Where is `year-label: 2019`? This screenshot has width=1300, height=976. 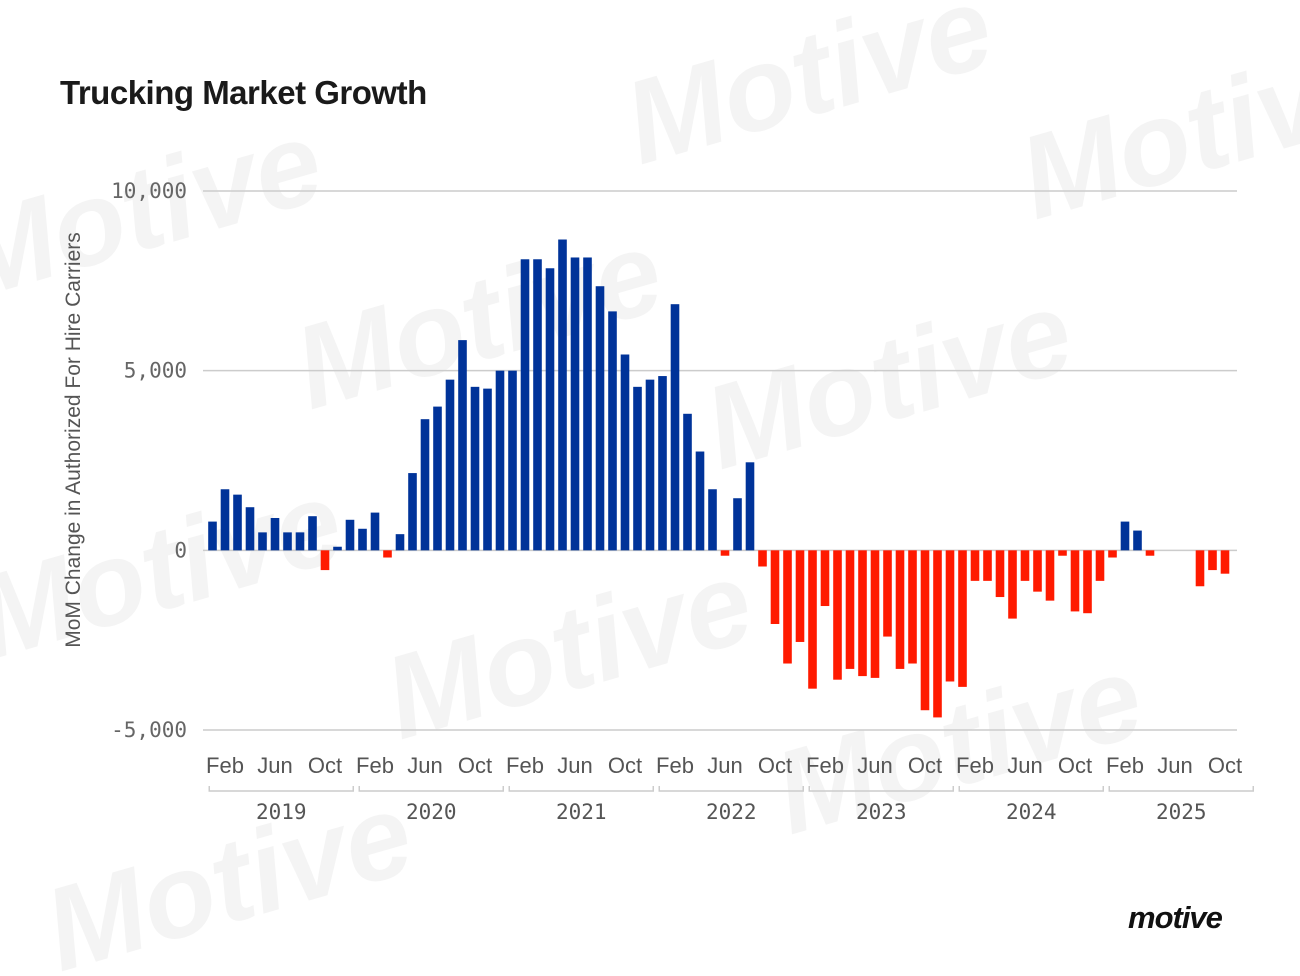 year-label: 2019 is located at coordinates (281, 812).